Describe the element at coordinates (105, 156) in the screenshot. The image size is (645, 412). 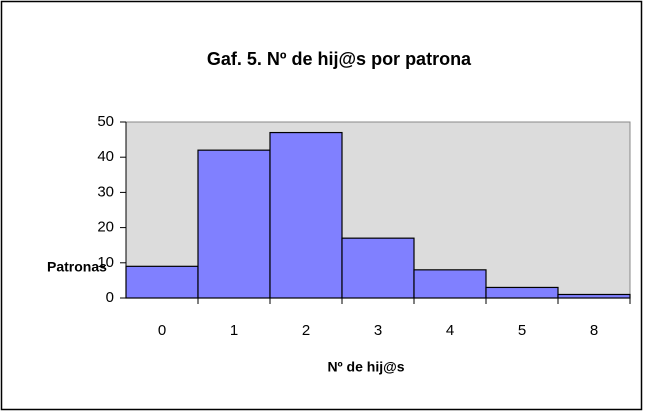
I see `y-tick-label: 40` at that location.